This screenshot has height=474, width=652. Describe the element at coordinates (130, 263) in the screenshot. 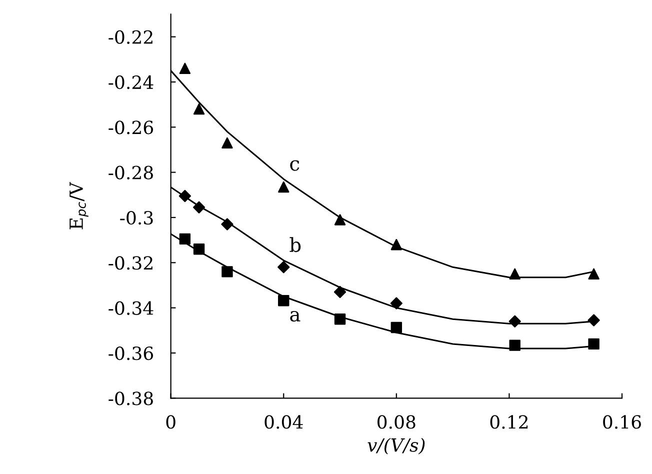

I see `y-tick-label: -0.32` at that location.